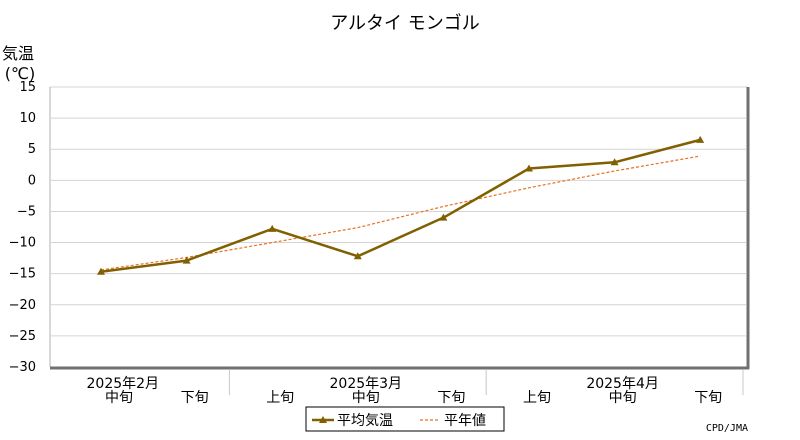 Image resolution: width=800 pixels, height=440 pixels. I want to click on y-tick-label: −25, so click(22, 336).